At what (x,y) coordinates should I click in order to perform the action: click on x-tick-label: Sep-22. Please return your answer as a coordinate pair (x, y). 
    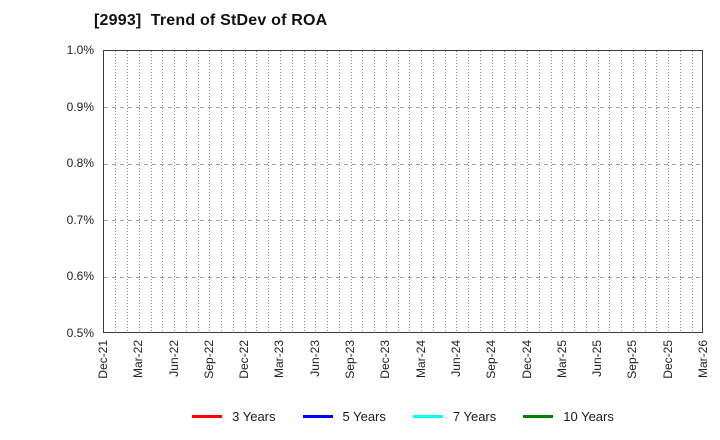
    Looking at the image, I should click on (208, 359).